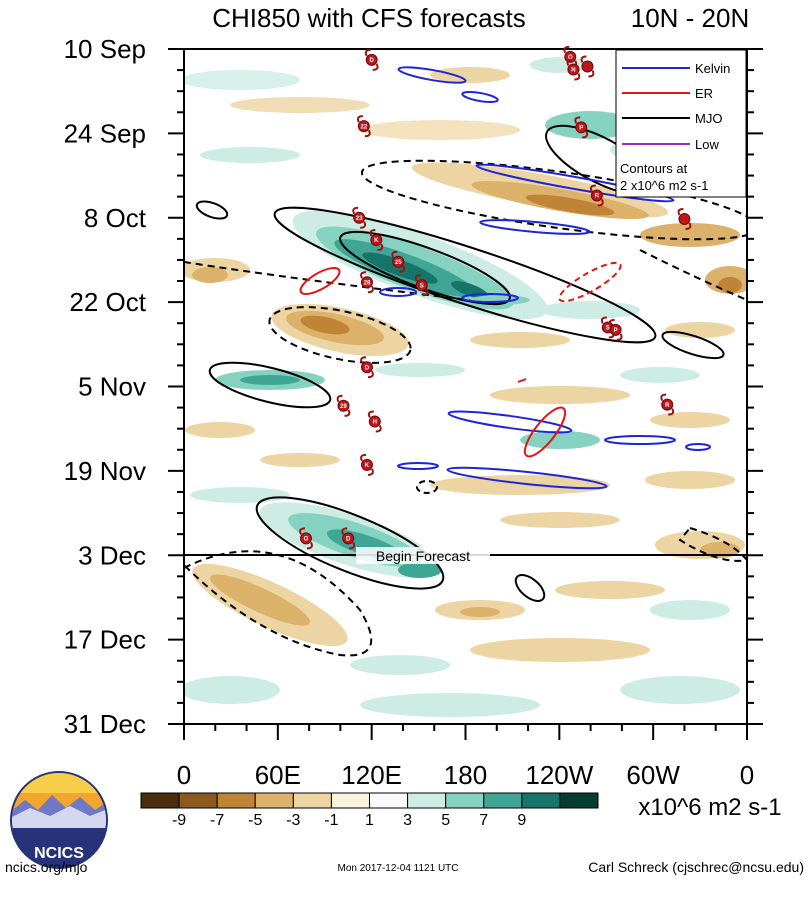  Describe the element at coordinates (105, 640) in the screenshot. I see `y-tick-label: 17 Dec` at that location.